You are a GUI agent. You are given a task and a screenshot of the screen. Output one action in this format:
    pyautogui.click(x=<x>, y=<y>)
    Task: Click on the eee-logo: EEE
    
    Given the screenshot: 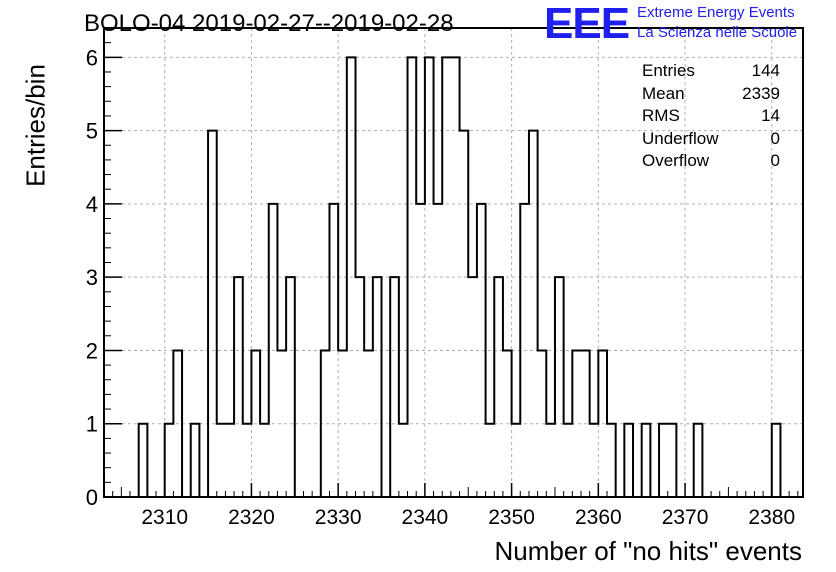 What is the action you would take?
    pyautogui.click(x=587, y=24)
    